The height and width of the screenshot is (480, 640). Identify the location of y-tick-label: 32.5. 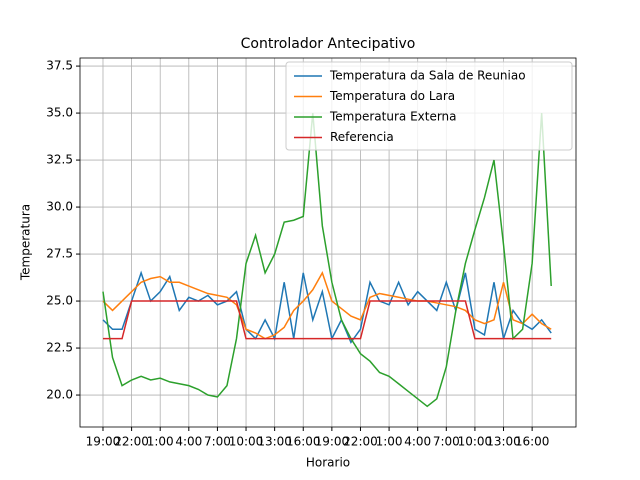
(59, 160).